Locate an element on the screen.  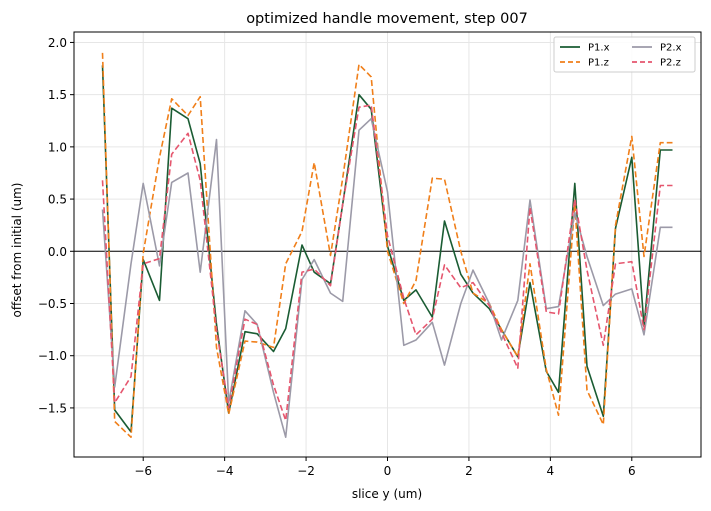
x-tick-label: 6 is located at coordinates (632, 471).